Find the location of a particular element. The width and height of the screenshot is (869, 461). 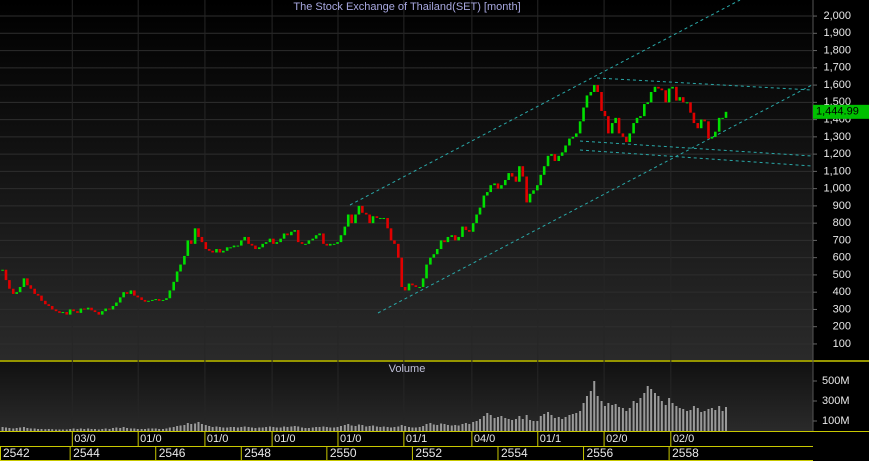

x-tick-label: 01/1 is located at coordinates (416, 439).